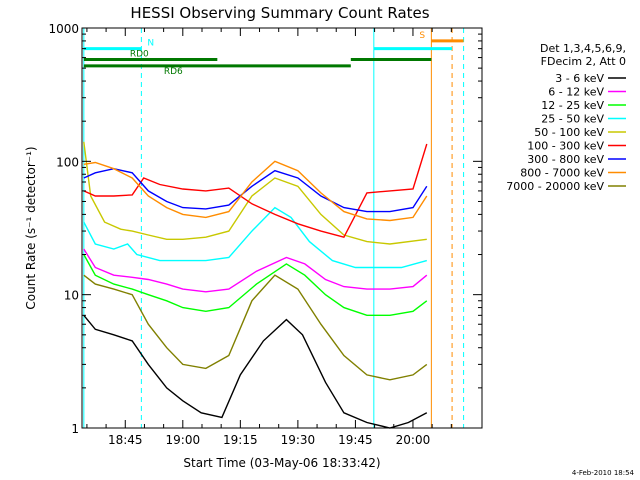  What do you see at coordinates (555, 186) in the screenshot?
I see `legend-label-8: 7000 - 20000 keV` at bounding box center [555, 186].